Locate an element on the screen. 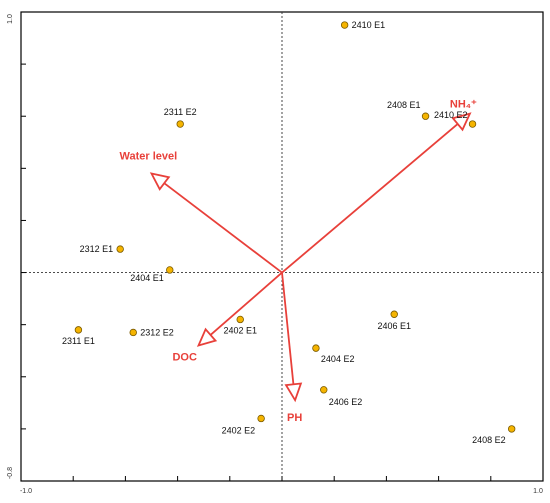 This screenshot has width=550, height=503. sample-point-label: 2406 E1 is located at coordinates (394, 326).